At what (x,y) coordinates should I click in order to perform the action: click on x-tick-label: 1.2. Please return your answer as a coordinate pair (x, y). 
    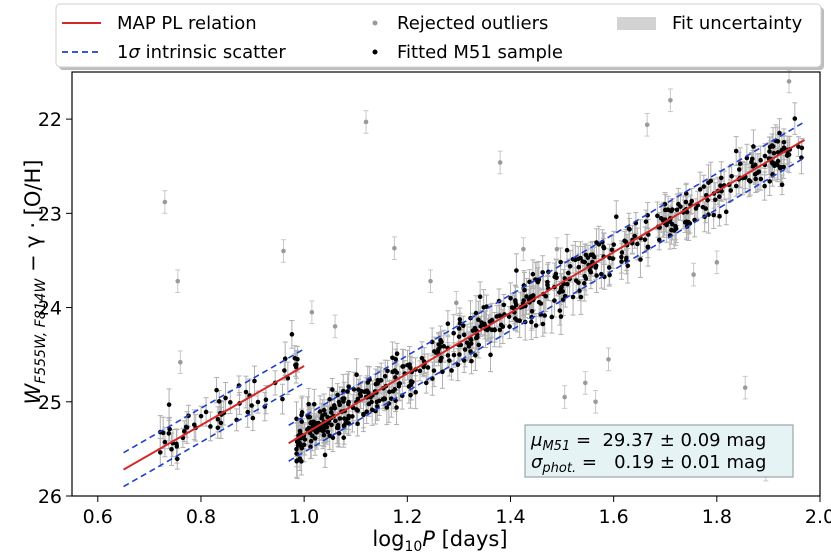
    Looking at the image, I should click on (407, 517).